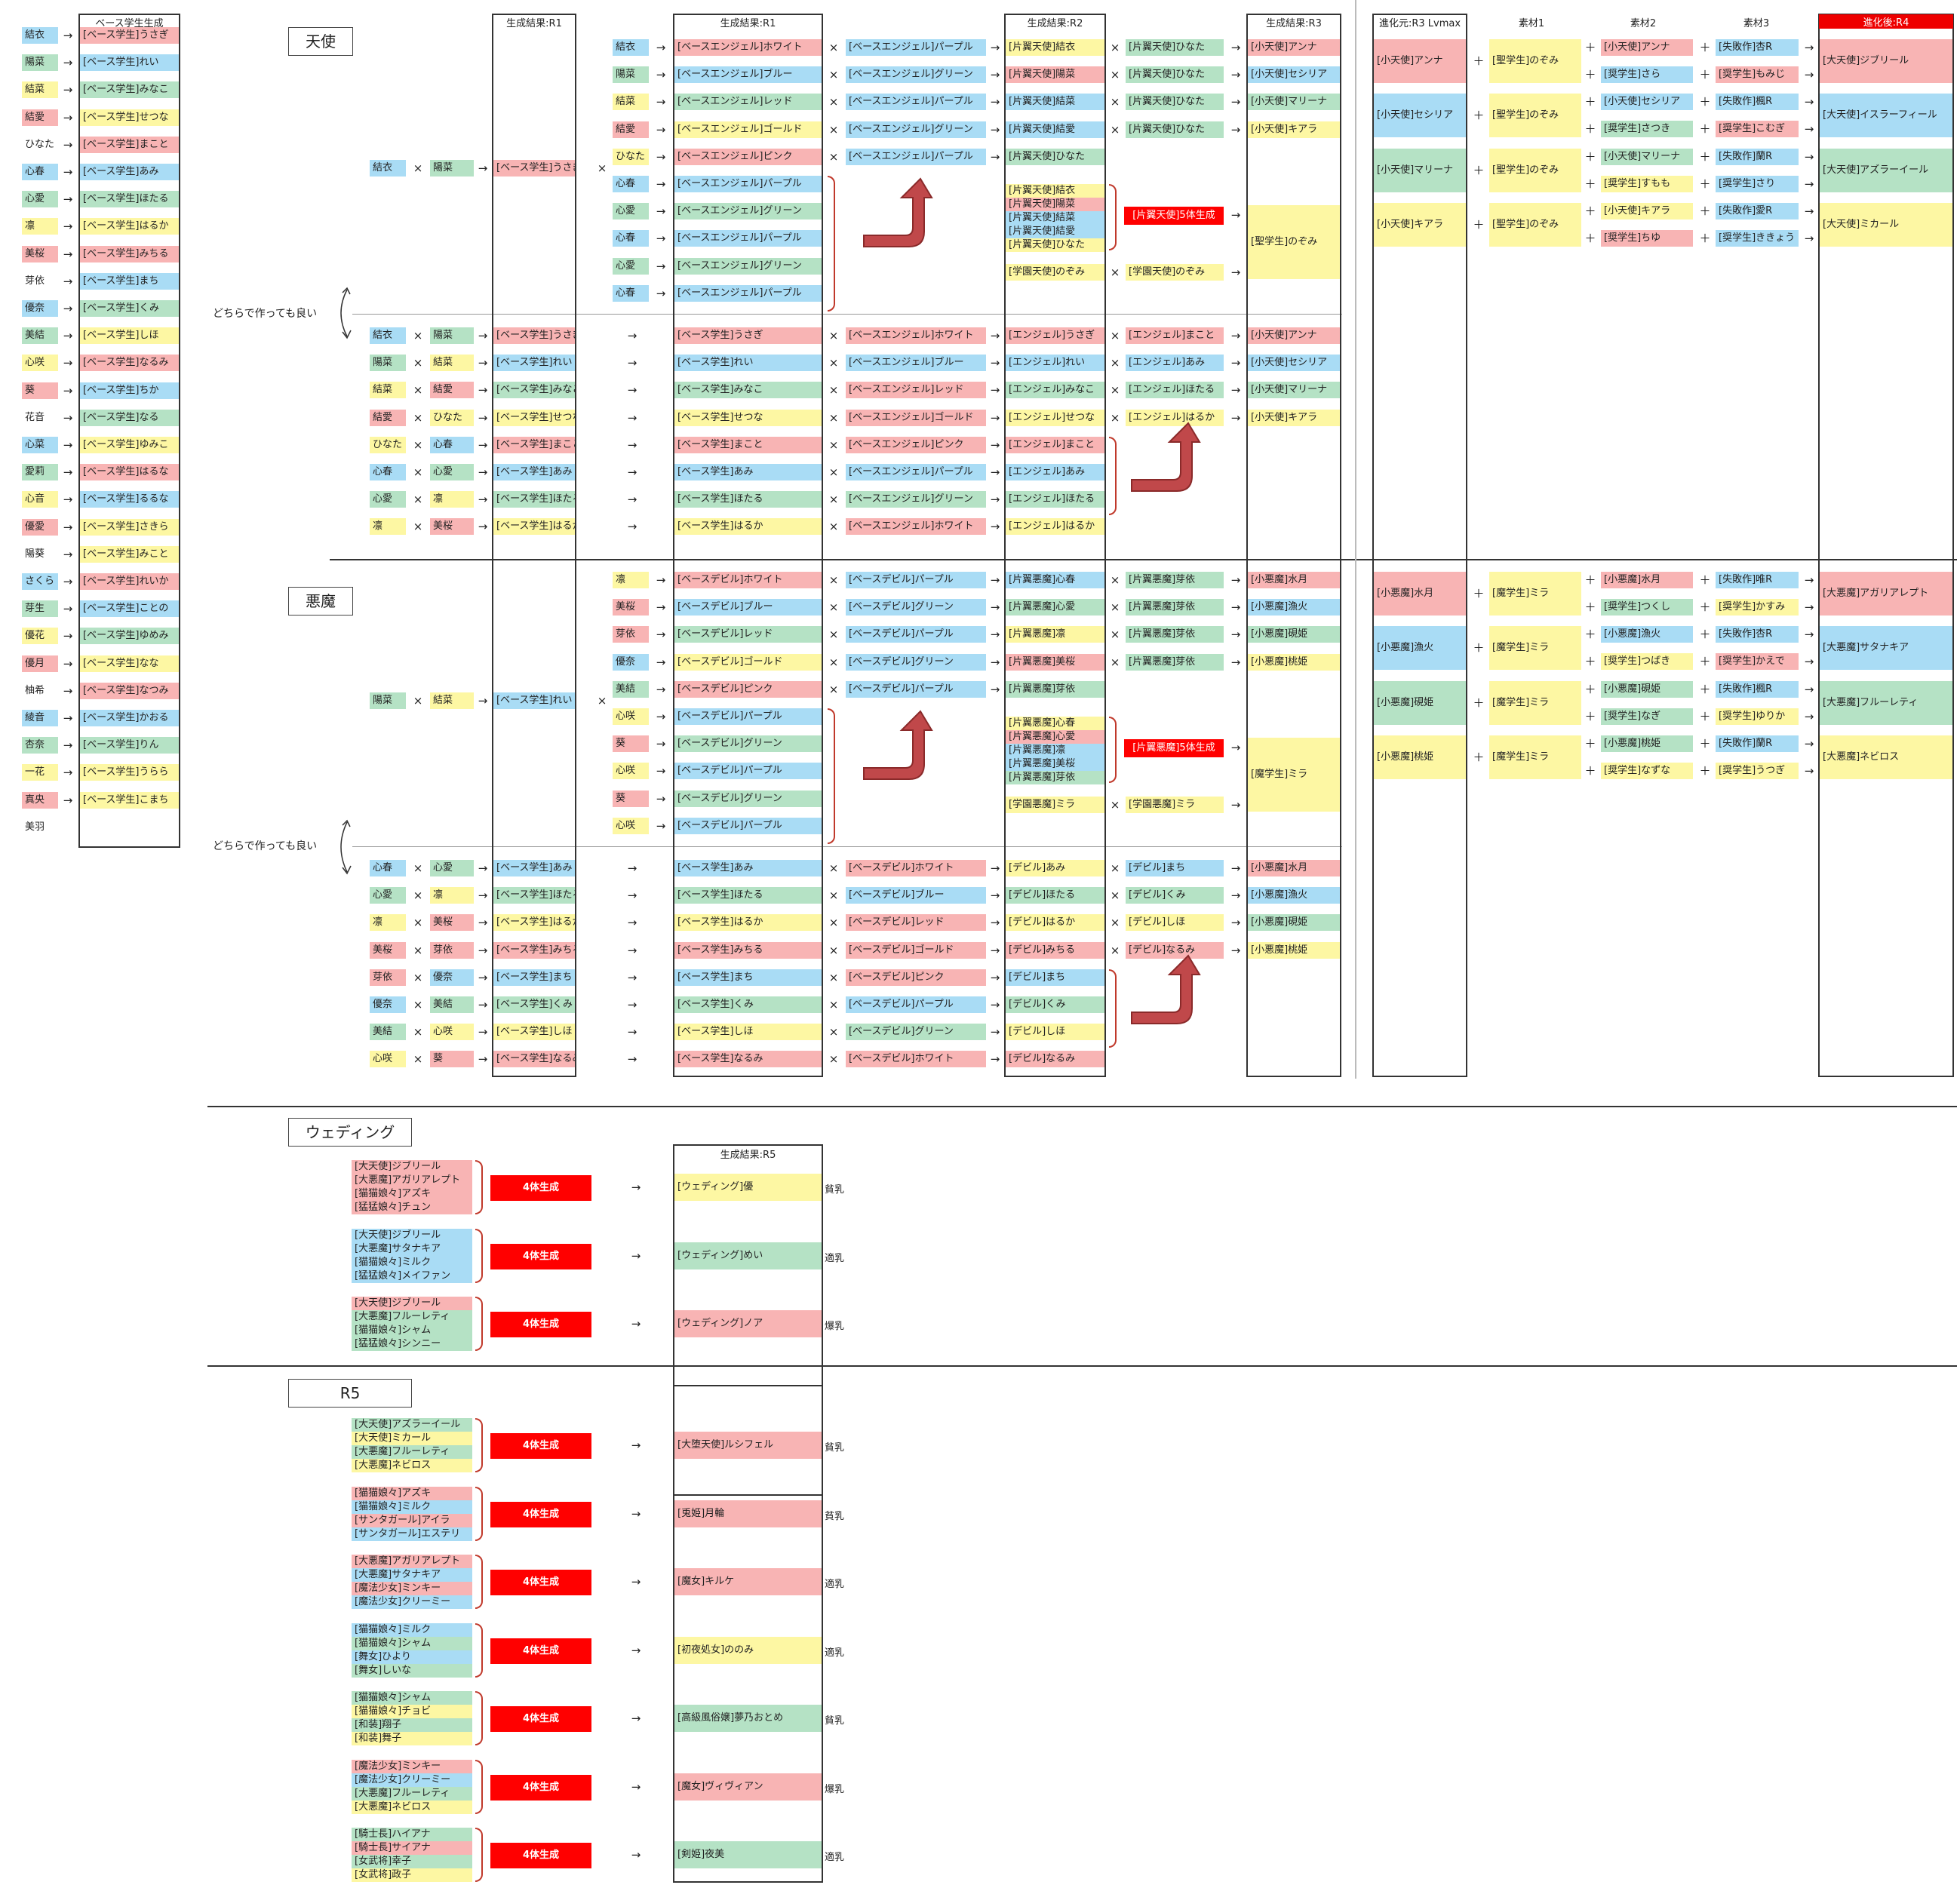 Image resolution: width=1960 pixels, height=1888 pixels. Describe the element at coordinates (748, 1854) in the screenshot. I see `r5-result: [剣姫]夜美` at that location.